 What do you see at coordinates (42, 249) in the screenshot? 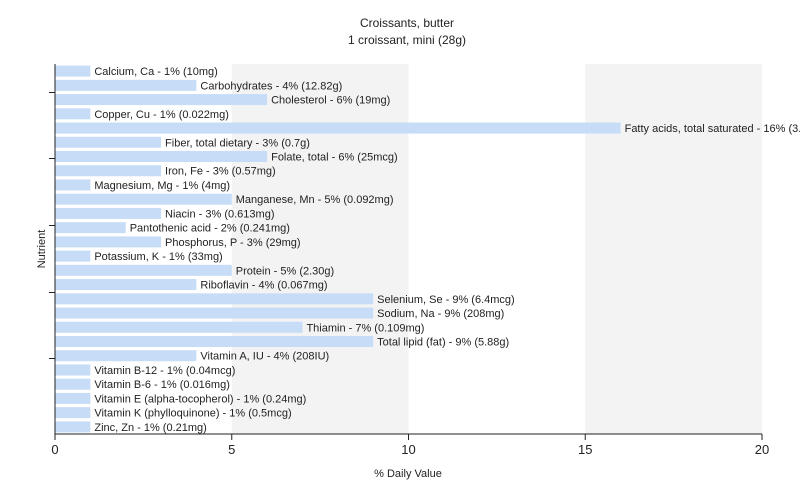
I see `y-axis-label: Nutrient` at bounding box center [42, 249].